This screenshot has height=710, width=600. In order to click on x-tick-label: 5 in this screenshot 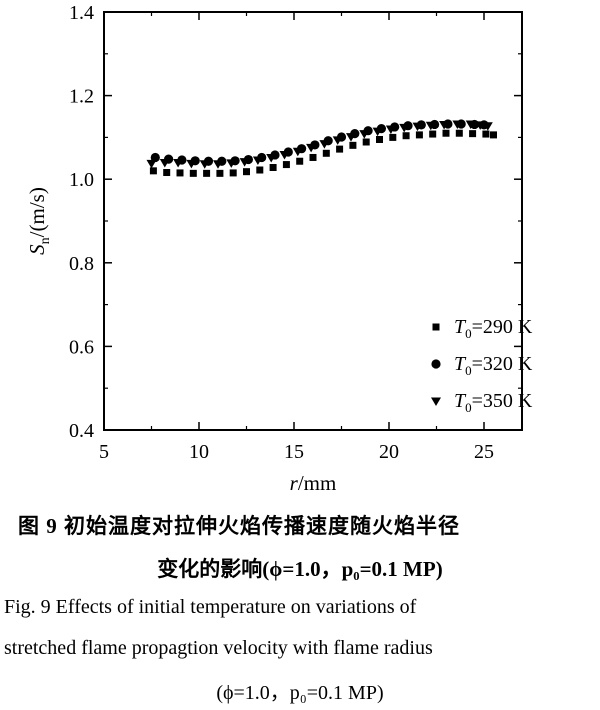, I will do `click(104, 452)`.